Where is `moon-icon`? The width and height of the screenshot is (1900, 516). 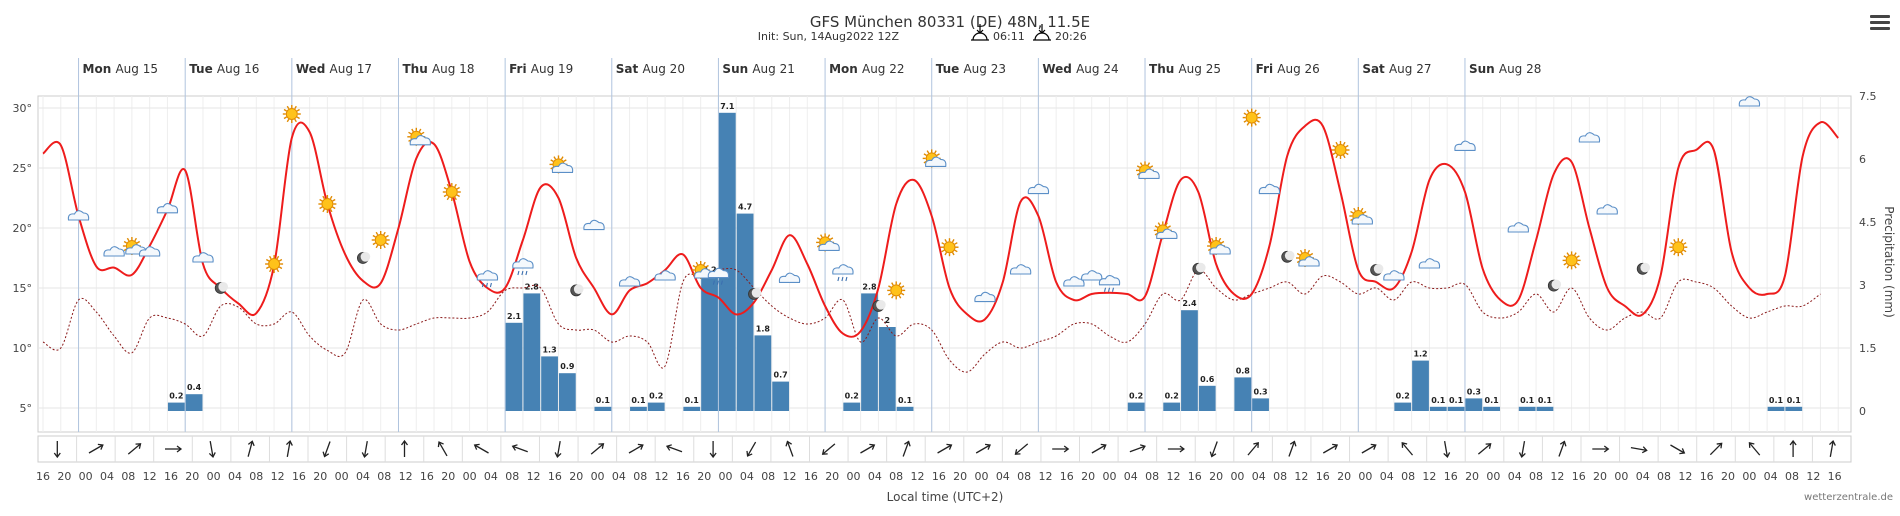 moon-icon is located at coordinates (1554, 285).